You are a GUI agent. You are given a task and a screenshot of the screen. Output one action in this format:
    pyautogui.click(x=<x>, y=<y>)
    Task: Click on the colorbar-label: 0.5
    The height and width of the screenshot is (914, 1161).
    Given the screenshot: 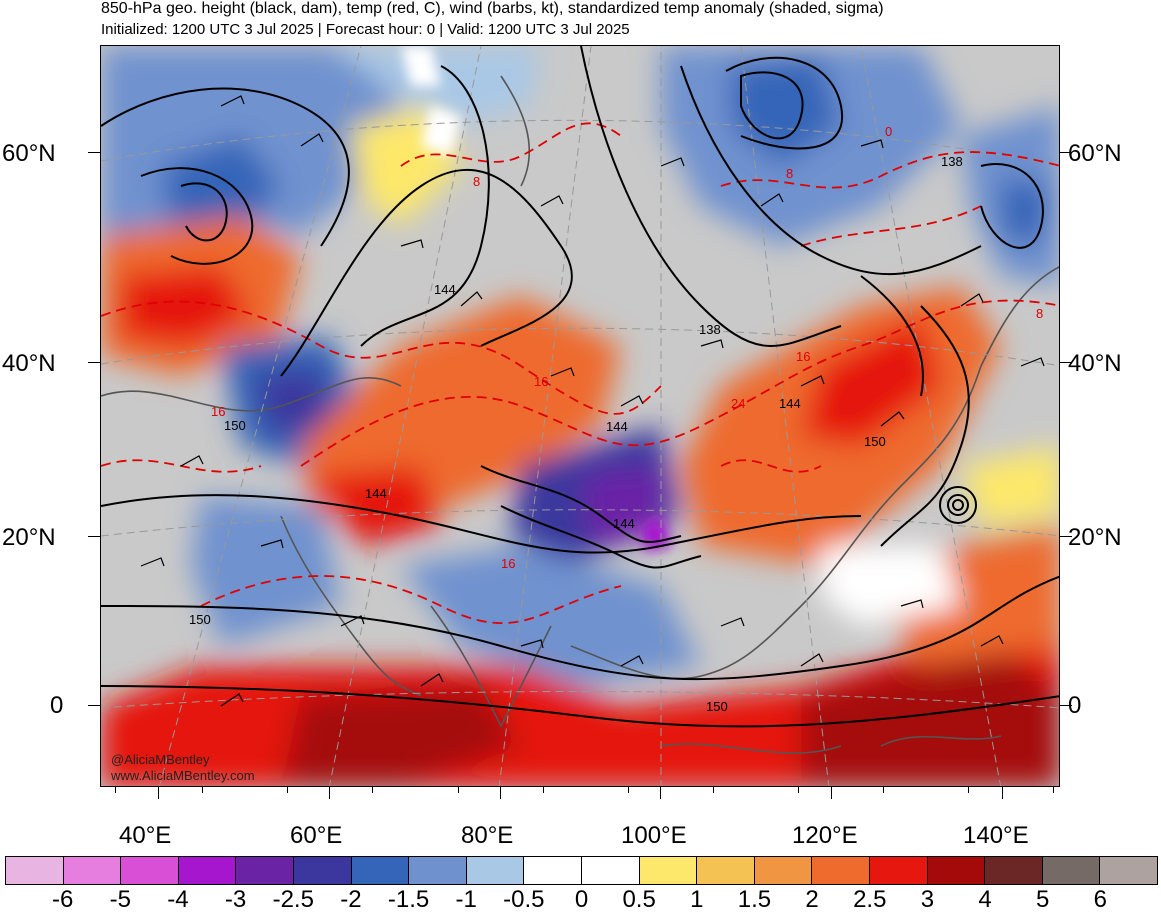 What is the action you would take?
    pyautogui.click(x=639, y=899)
    